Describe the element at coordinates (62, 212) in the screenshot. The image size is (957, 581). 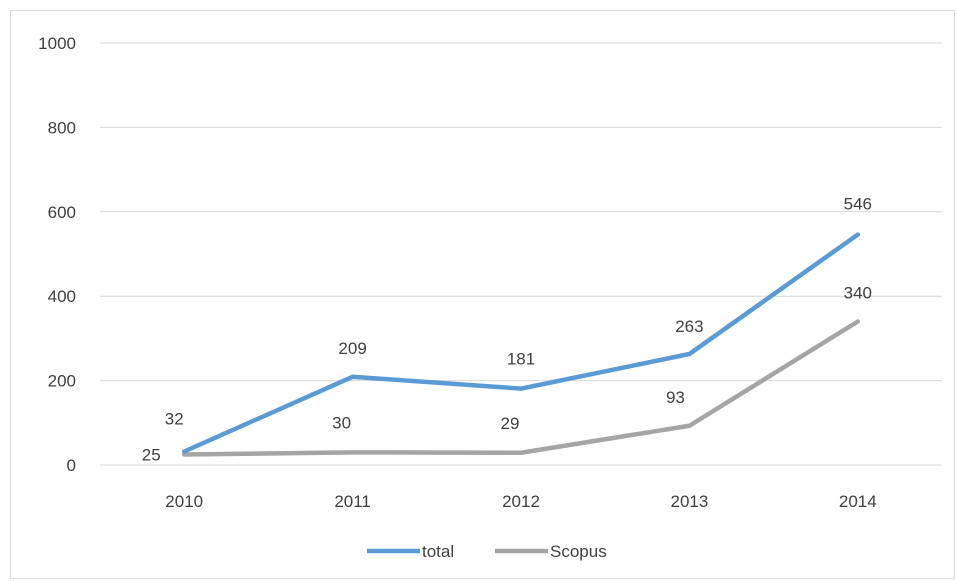
I see `y-tick-label: 600` at that location.